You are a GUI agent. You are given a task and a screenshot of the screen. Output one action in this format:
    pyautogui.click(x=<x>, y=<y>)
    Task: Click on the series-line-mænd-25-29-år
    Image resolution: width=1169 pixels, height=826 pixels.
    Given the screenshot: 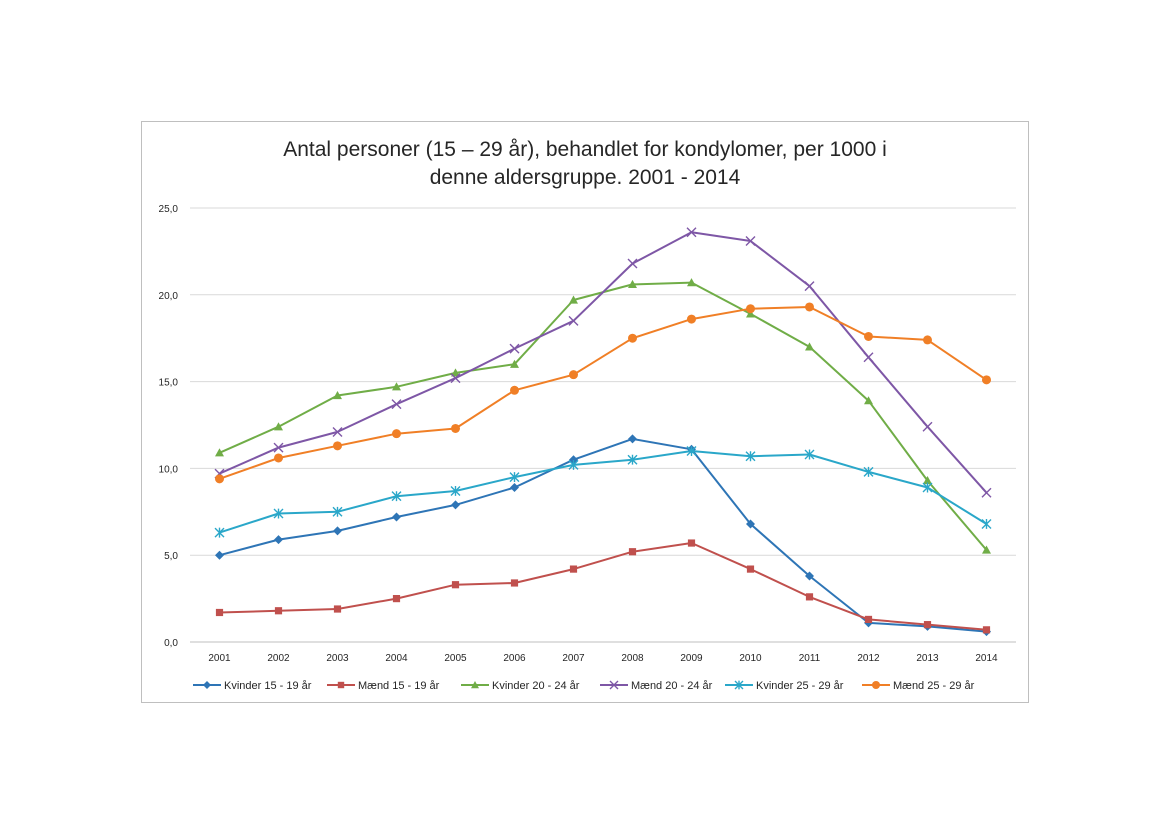 What is the action you would take?
    pyautogui.click(x=603, y=393)
    